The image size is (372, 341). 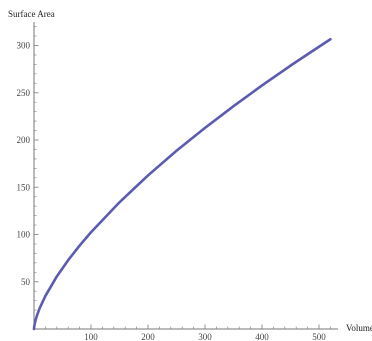 I want to click on y-tick-label: 100, so click(x=24, y=235).